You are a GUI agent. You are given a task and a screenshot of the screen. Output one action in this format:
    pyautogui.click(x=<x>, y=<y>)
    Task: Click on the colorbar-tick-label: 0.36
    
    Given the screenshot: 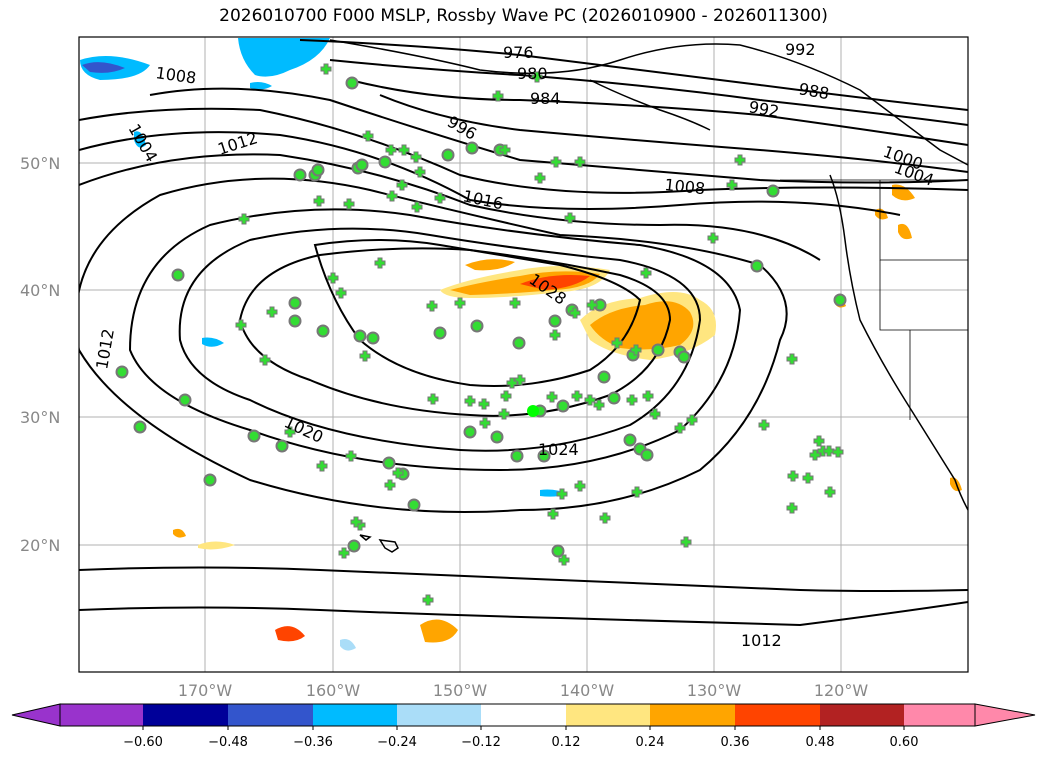 What is the action you would take?
    pyautogui.click(x=735, y=742)
    